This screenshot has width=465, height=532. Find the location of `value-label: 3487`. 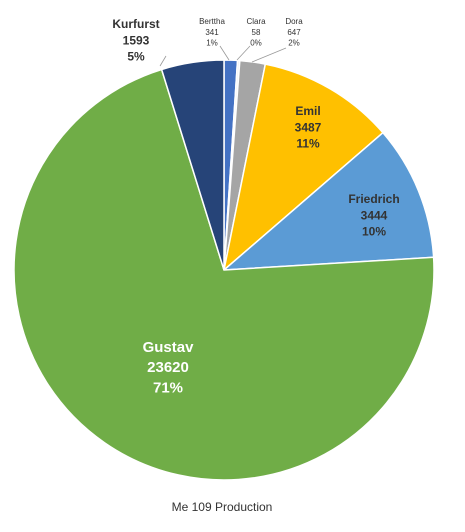

value-label: 3487 is located at coordinates (308, 127).